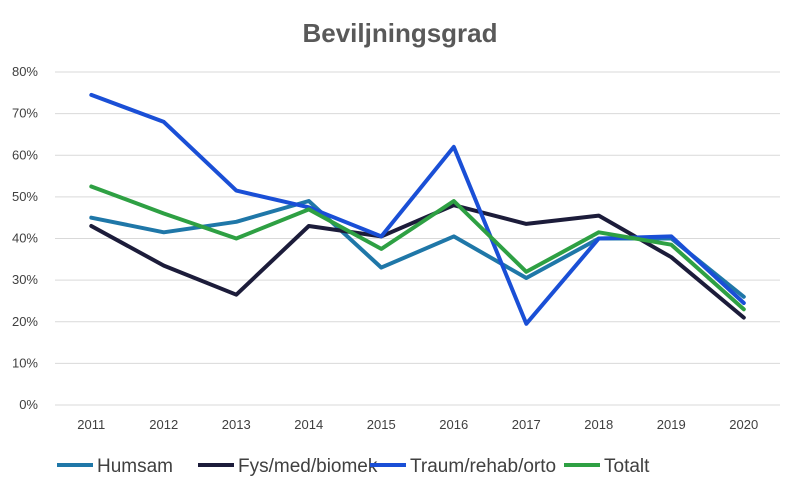 The width and height of the screenshot is (800, 495). I want to click on y-tick-label: 60%, so click(25, 154).